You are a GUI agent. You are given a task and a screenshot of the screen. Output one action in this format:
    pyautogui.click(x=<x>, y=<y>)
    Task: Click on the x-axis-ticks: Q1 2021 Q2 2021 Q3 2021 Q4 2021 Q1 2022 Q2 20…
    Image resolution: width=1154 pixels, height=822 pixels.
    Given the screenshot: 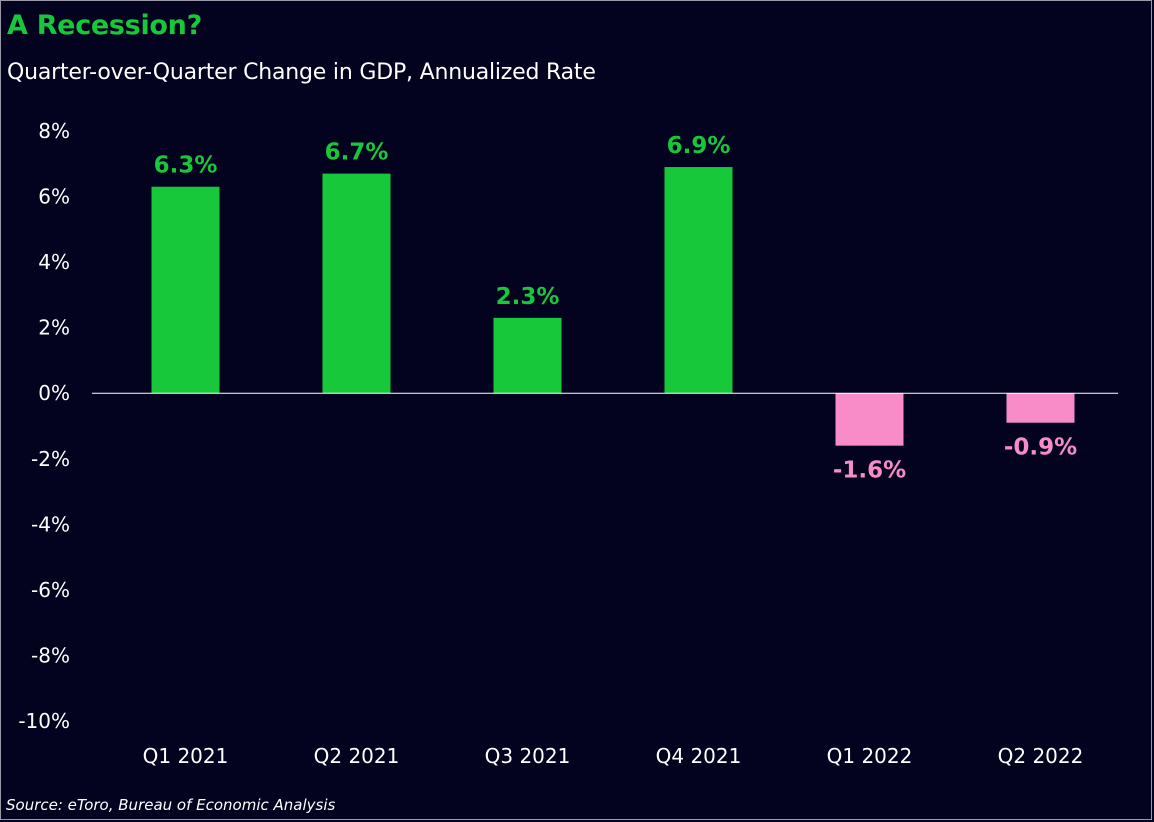 What is the action you would take?
    pyautogui.click(x=613, y=756)
    